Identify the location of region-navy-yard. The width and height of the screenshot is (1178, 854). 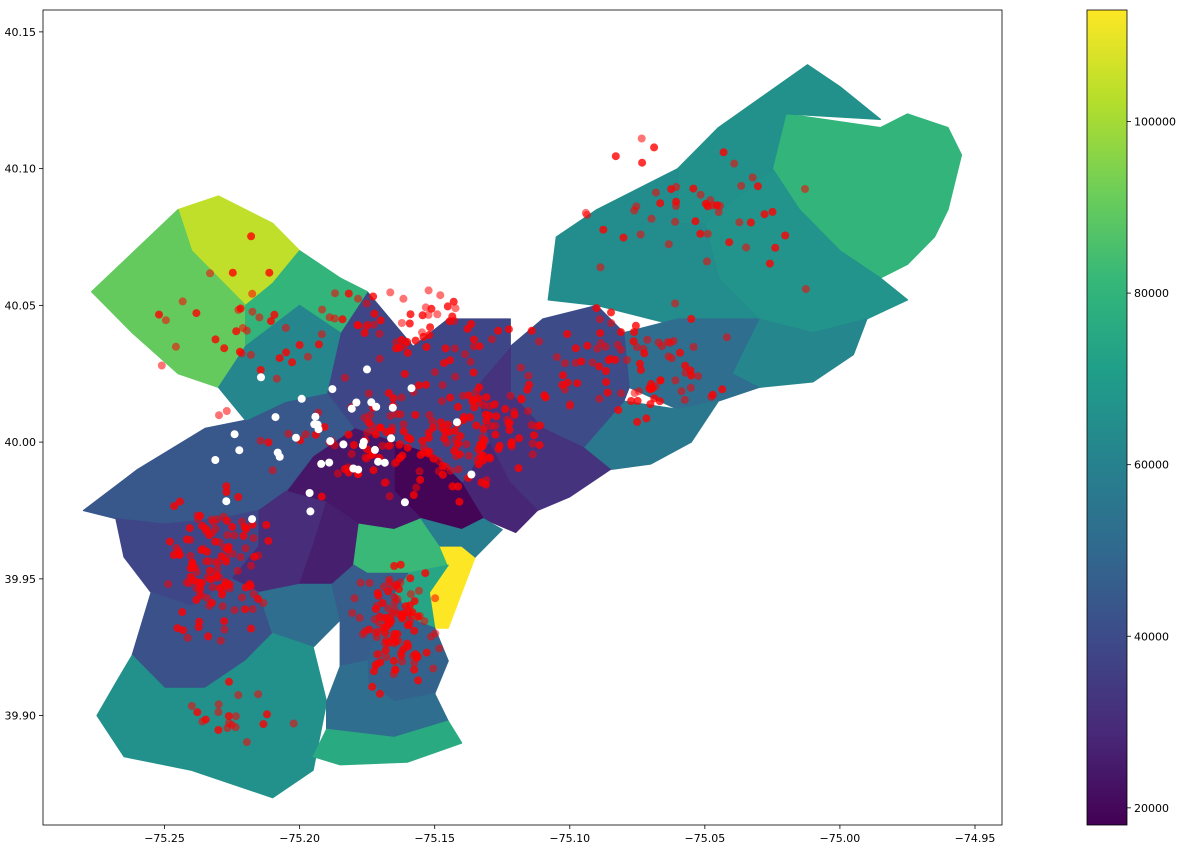
(387, 743).